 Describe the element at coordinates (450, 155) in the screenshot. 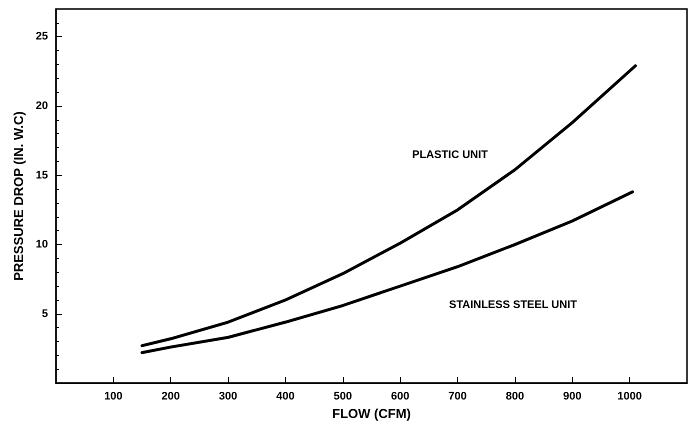

I see `annotation: PLASTIC UNIT` at that location.